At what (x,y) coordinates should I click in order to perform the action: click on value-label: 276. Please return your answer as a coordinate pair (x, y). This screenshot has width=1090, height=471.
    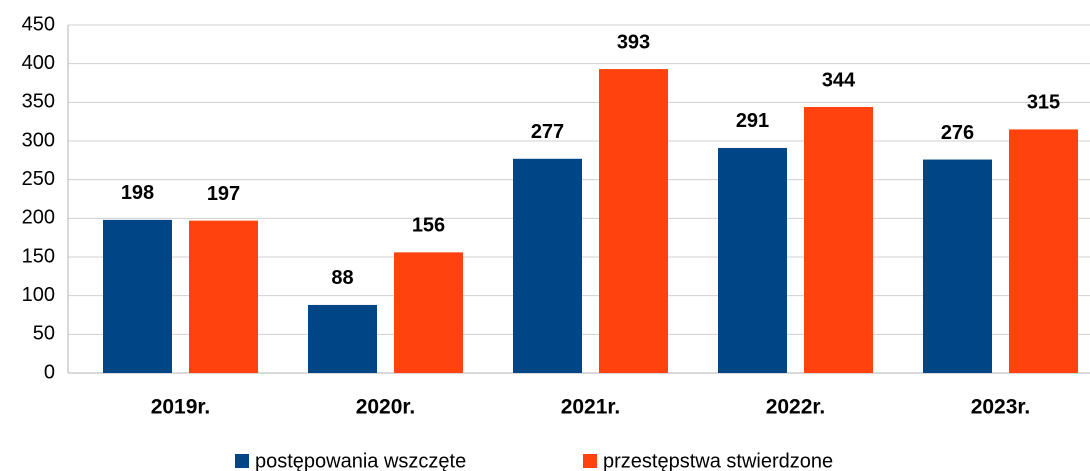
    Looking at the image, I should click on (957, 133).